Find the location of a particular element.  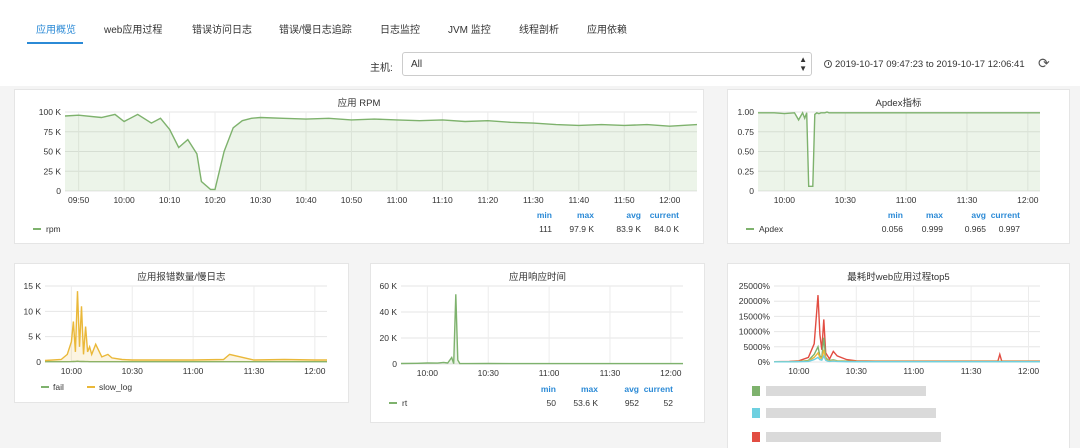

series-line-rpm is located at coordinates (381, 152).